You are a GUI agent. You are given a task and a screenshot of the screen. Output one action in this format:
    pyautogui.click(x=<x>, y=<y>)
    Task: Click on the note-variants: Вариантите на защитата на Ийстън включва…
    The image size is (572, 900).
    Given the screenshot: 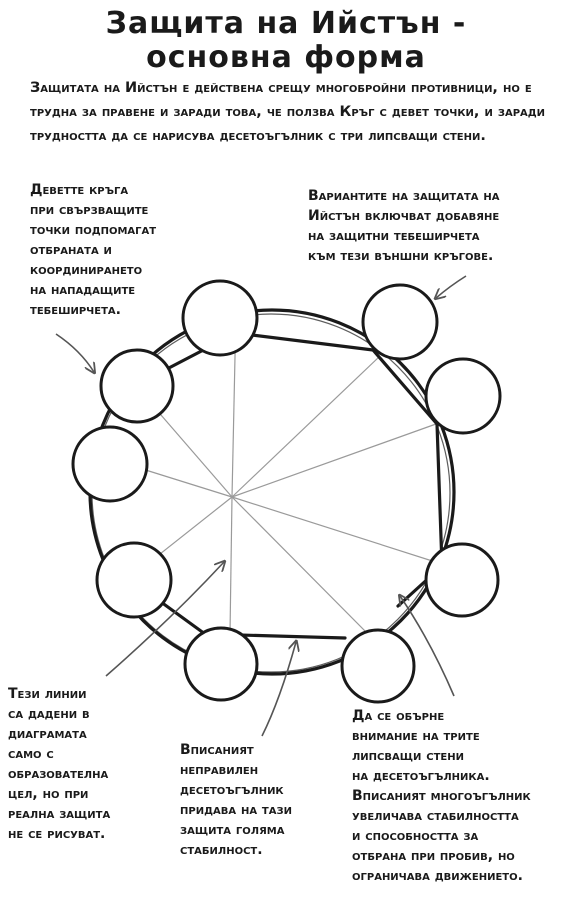 What is the action you would take?
    pyautogui.click(x=404, y=226)
    